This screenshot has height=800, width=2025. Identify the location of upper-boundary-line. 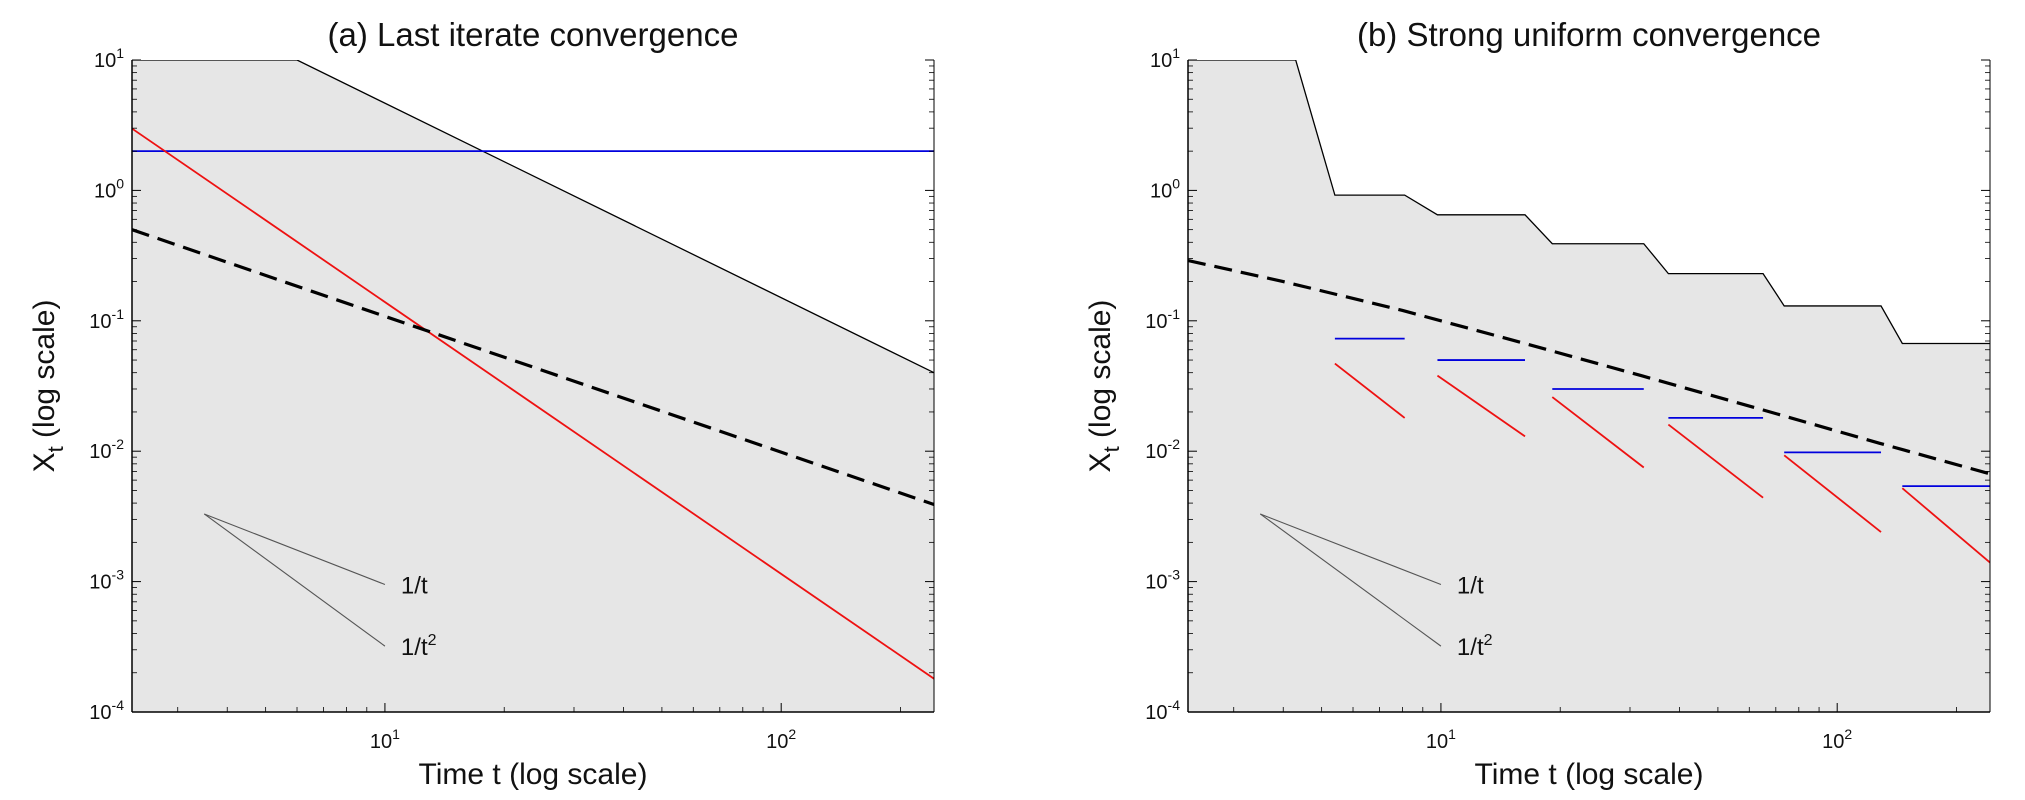
(1589, 202).